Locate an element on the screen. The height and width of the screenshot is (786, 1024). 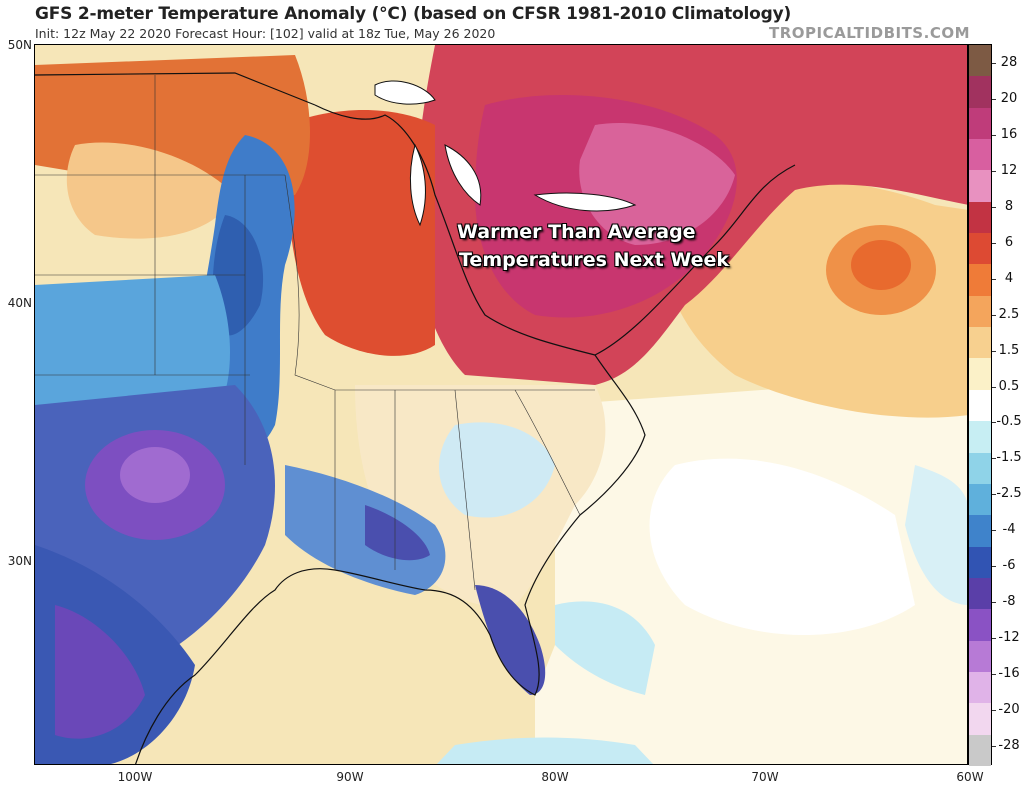
caribbean-cool is located at coordinates (545, 750).